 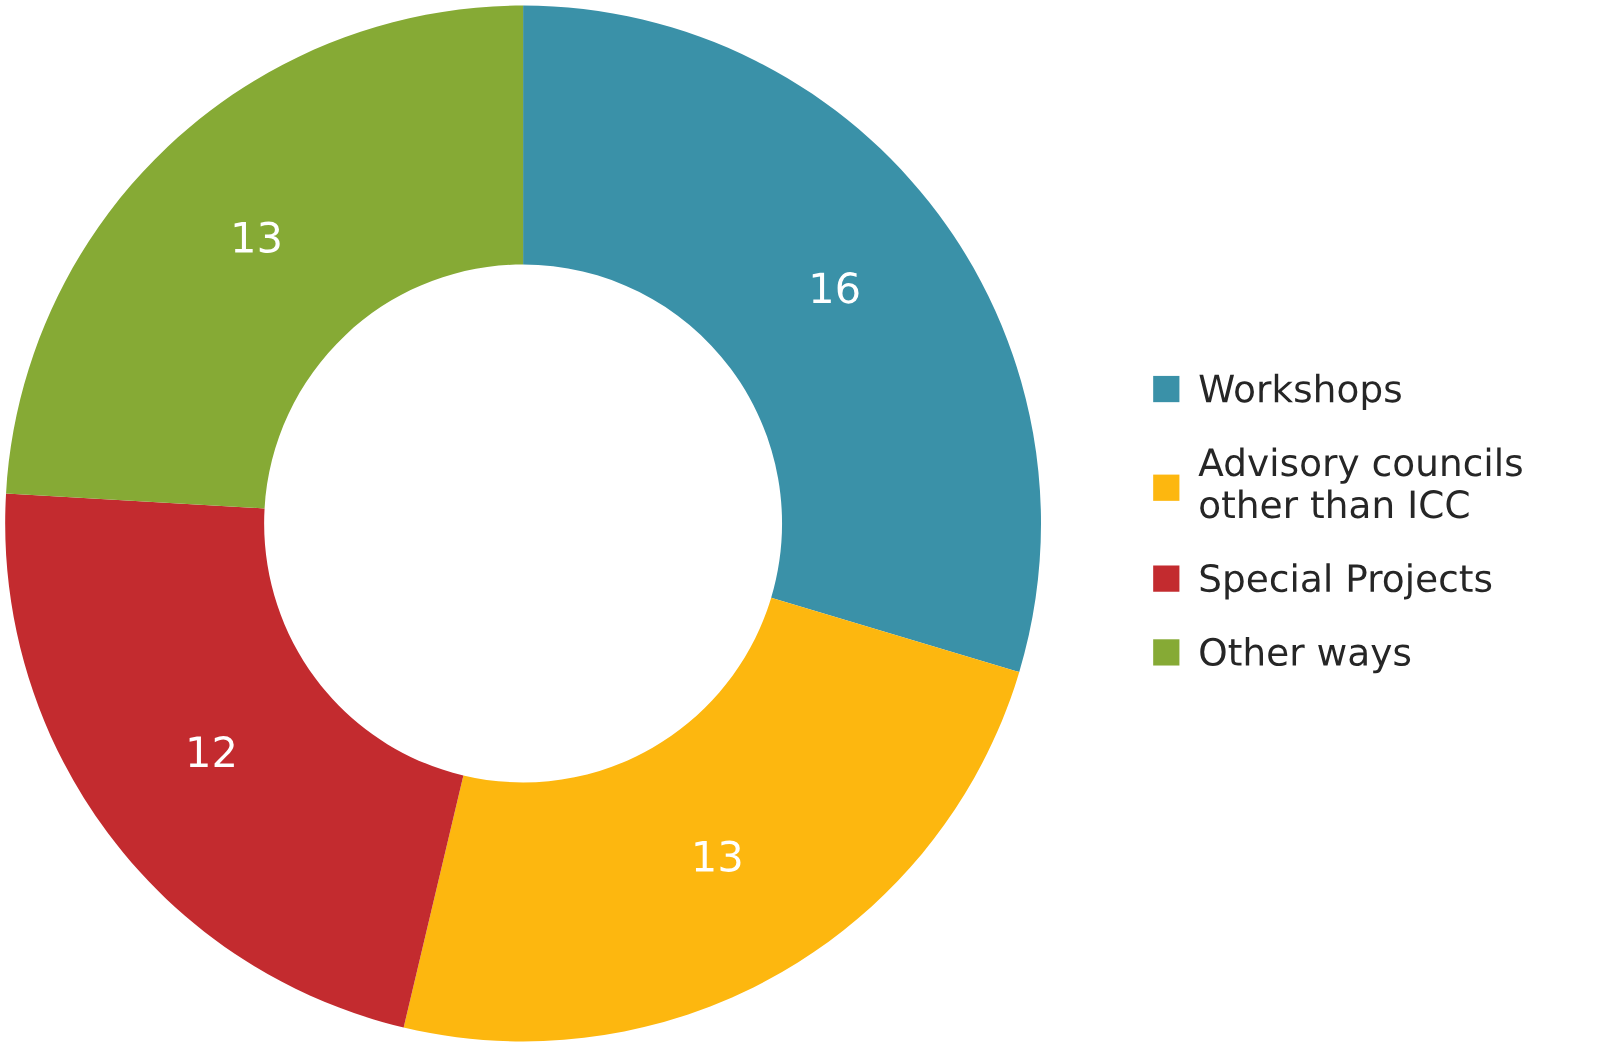 I want to click on legend-label: Other ways, so click(x=1305, y=655).